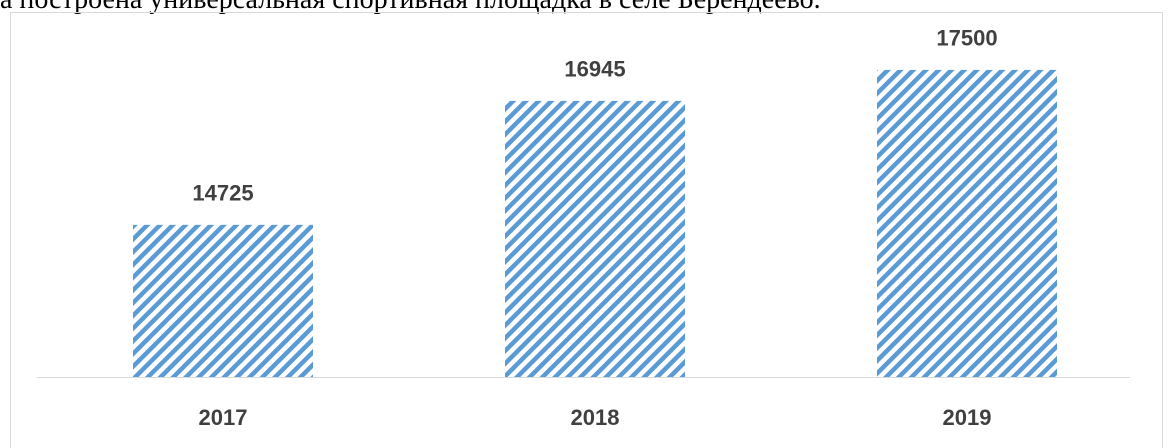 This screenshot has width=1170, height=448. Describe the element at coordinates (967, 417) in the screenshot. I see `x-tick-label: 2019` at that location.